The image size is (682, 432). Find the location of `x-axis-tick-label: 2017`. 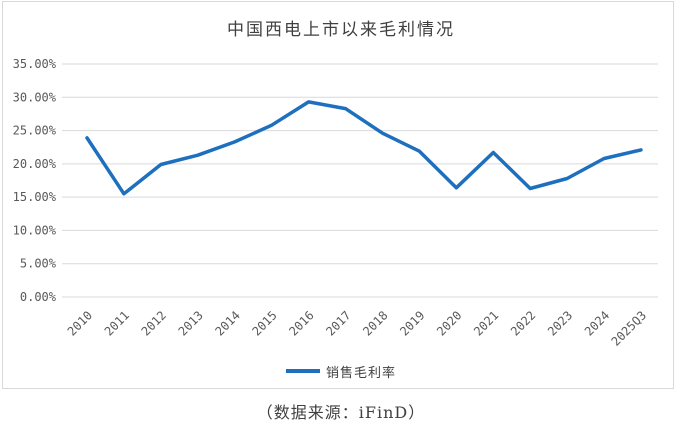

x-axis-tick-label: 2017 is located at coordinates (338, 323).